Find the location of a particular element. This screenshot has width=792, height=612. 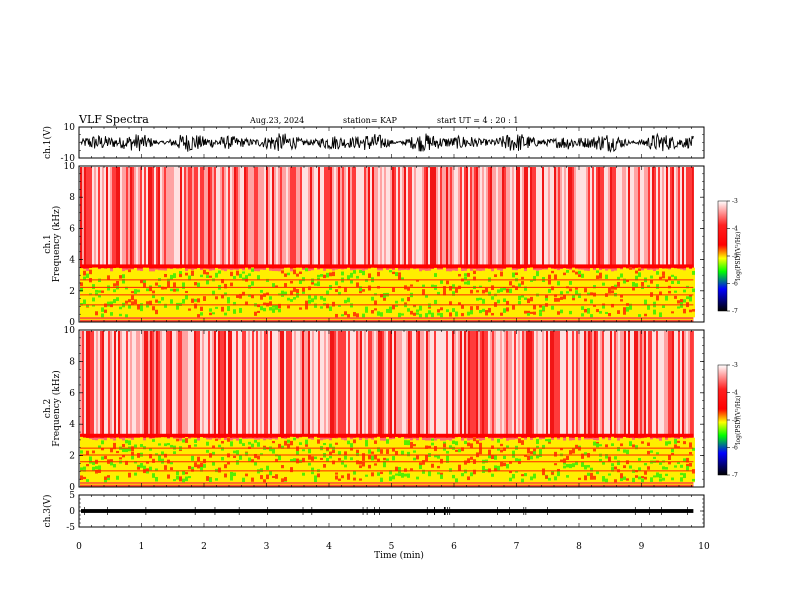

ch1-spectrogram-band-edge is located at coordinates (387, 266).